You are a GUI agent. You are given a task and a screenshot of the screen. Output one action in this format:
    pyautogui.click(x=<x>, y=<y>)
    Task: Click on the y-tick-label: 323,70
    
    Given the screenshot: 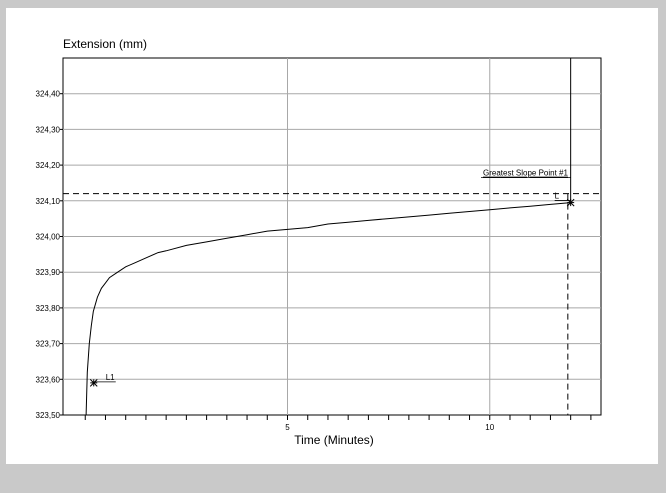 What is the action you would take?
    pyautogui.click(x=48, y=344)
    